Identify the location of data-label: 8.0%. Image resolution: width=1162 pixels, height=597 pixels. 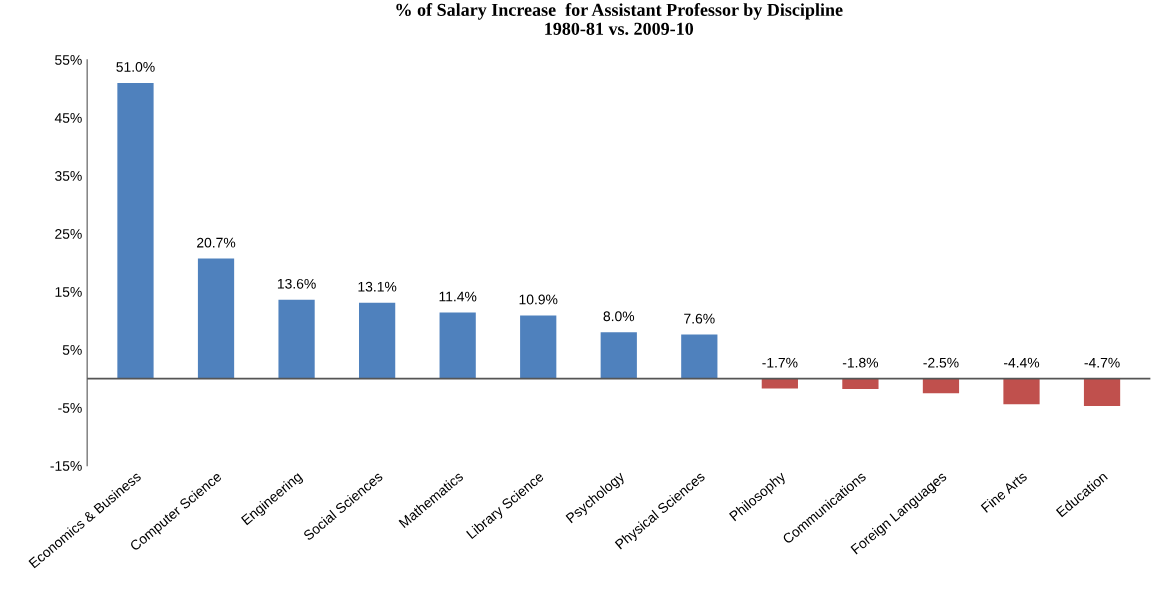
(619, 316).